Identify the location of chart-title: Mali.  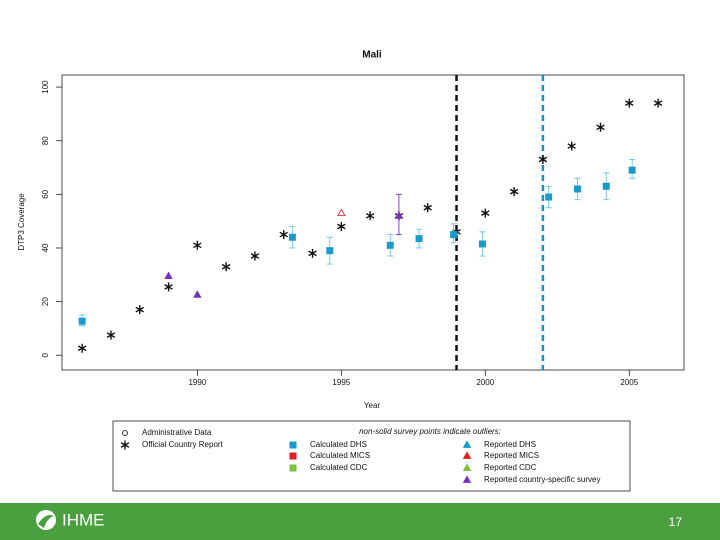
(372, 55).